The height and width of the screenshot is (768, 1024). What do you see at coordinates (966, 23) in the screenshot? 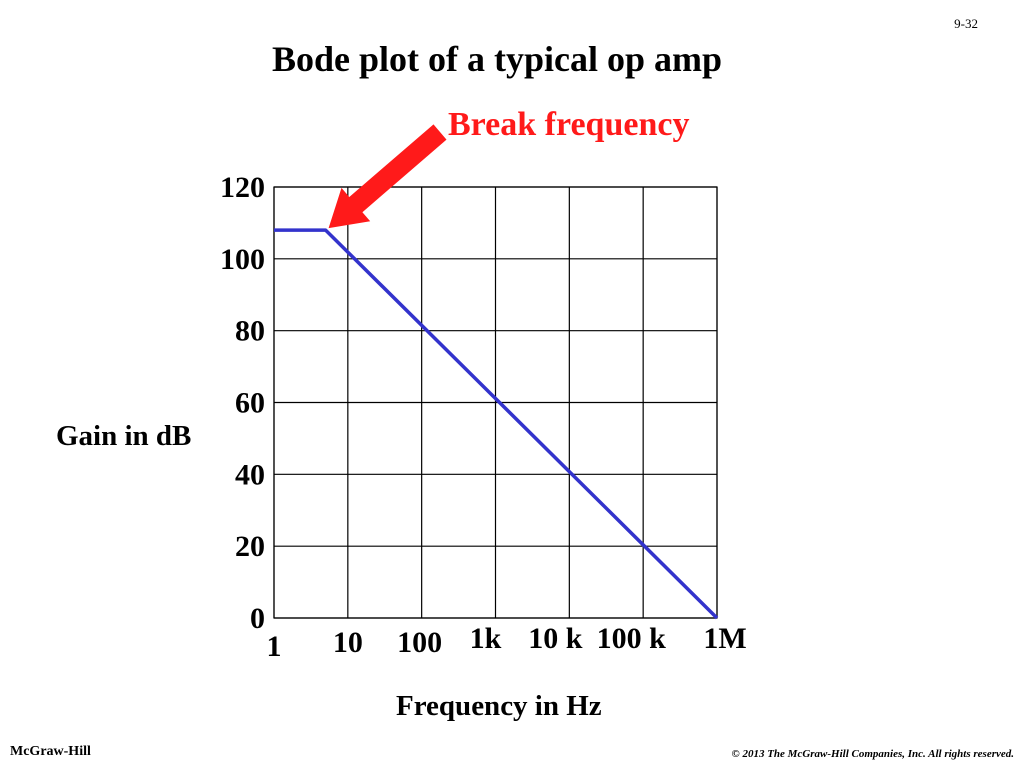
I see `slide-number: 9-32` at bounding box center [966, 23].